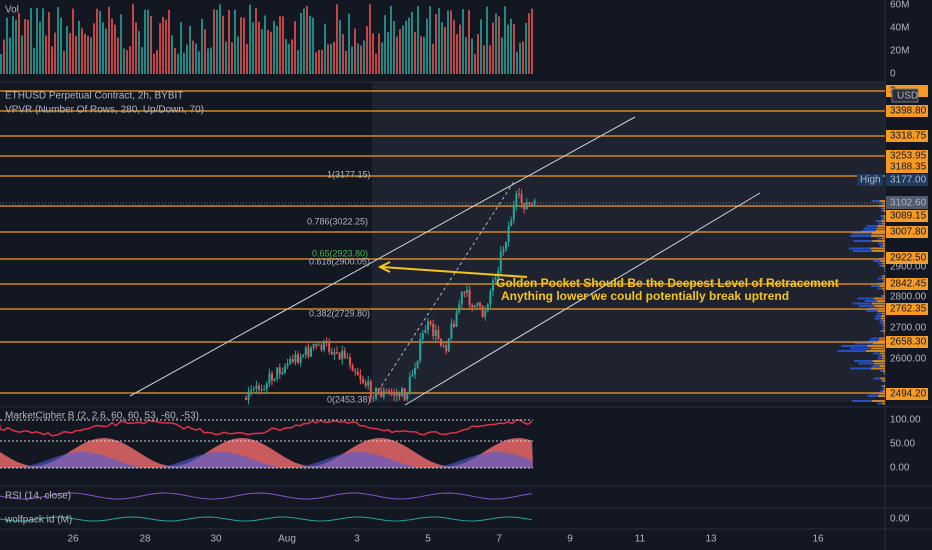 Image resolution: width=932 pixels, height=550 pixels. What do you see at coordinates (908, 156) in the screenshot?
I see `price-badge-label: 3253.95` at bounding box center [908, 156].